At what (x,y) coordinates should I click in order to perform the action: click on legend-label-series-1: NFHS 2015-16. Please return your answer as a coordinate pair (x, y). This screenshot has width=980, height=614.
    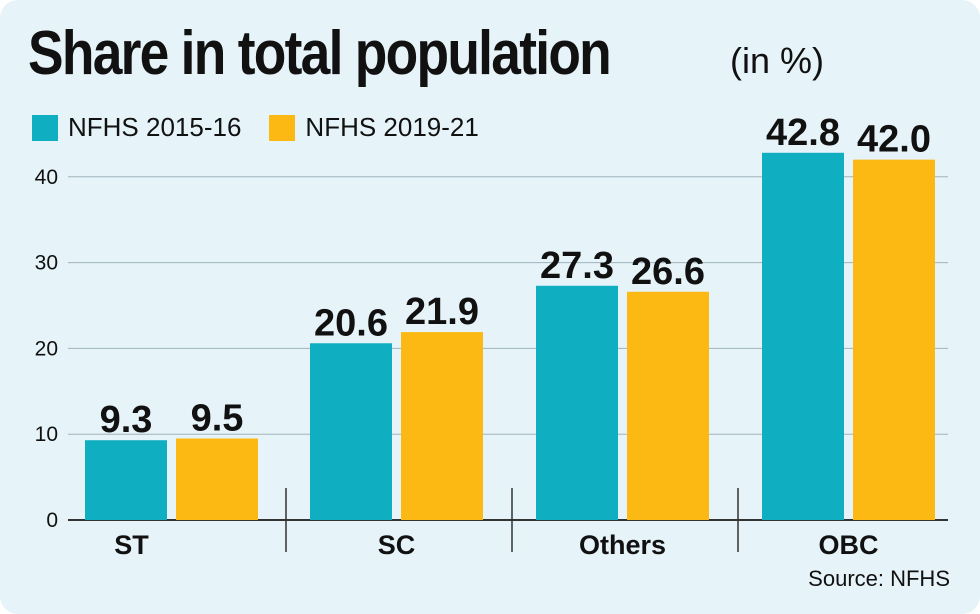
    Looking at the image, I should click on (155, 127).